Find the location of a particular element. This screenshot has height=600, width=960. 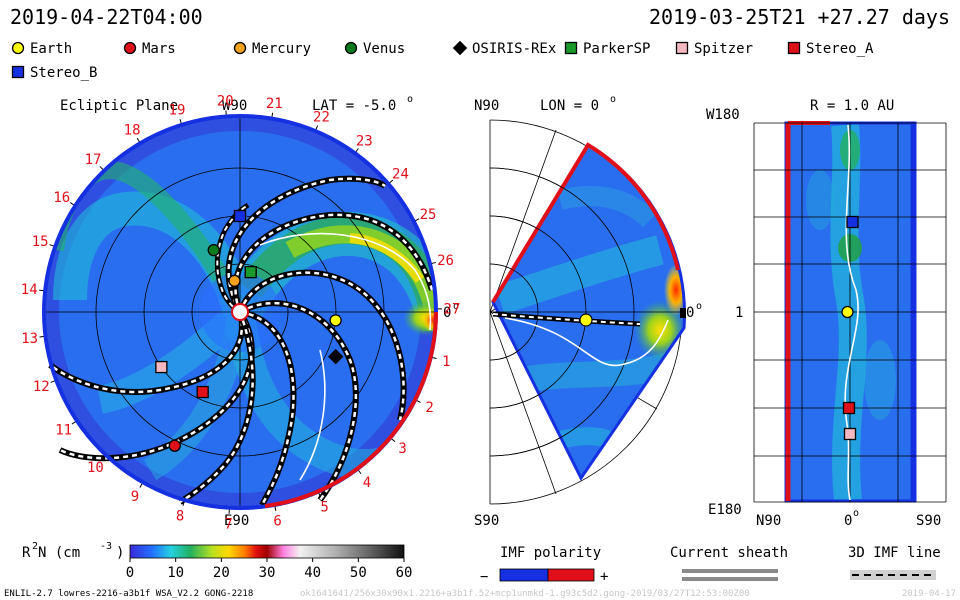

ecliptic-zero-sup: o is located at coordinates (456, 306).